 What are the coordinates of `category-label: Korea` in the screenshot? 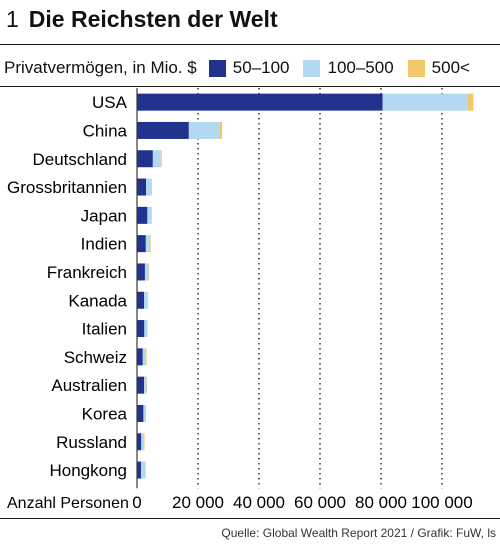 It's located at (105, 413).